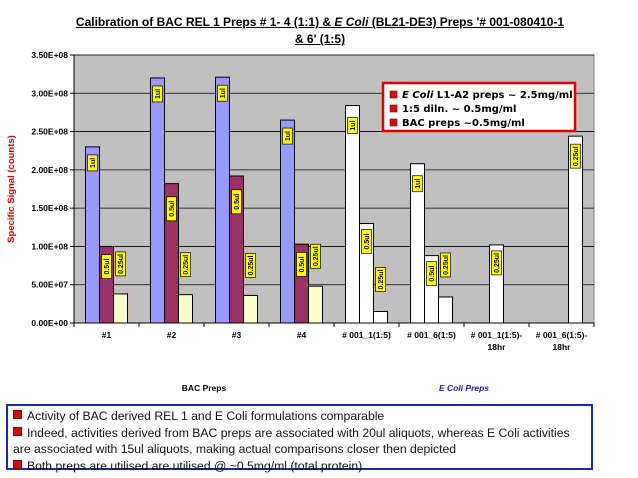  I want to click on x-tick-label: #3, so click(237, 335).